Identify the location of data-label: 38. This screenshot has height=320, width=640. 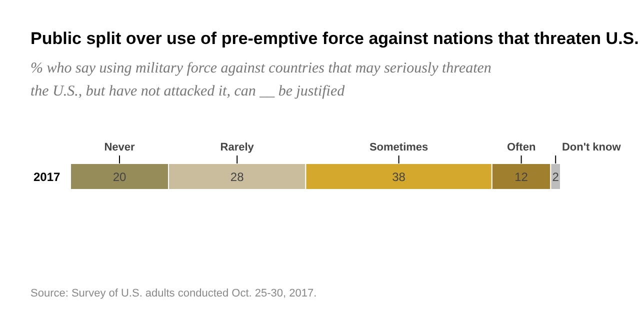
(399, 177).